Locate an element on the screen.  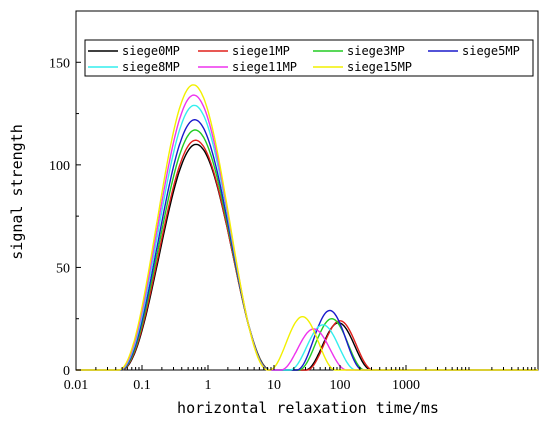
x-tick-label: 1 is located at coordinates (208, 385).